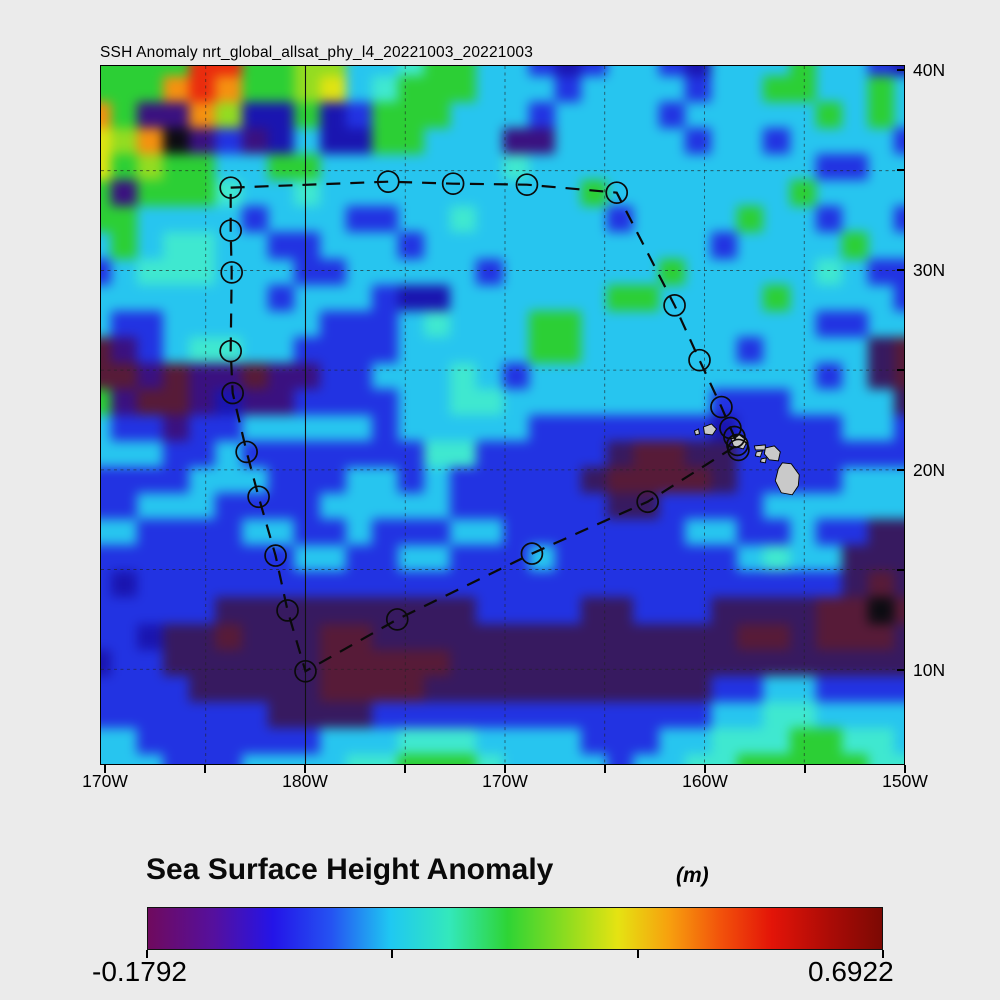  What do you see at coordinates (759, 454) in the screenshot?
I see `island-lanai` at bounding box center [759, 454].